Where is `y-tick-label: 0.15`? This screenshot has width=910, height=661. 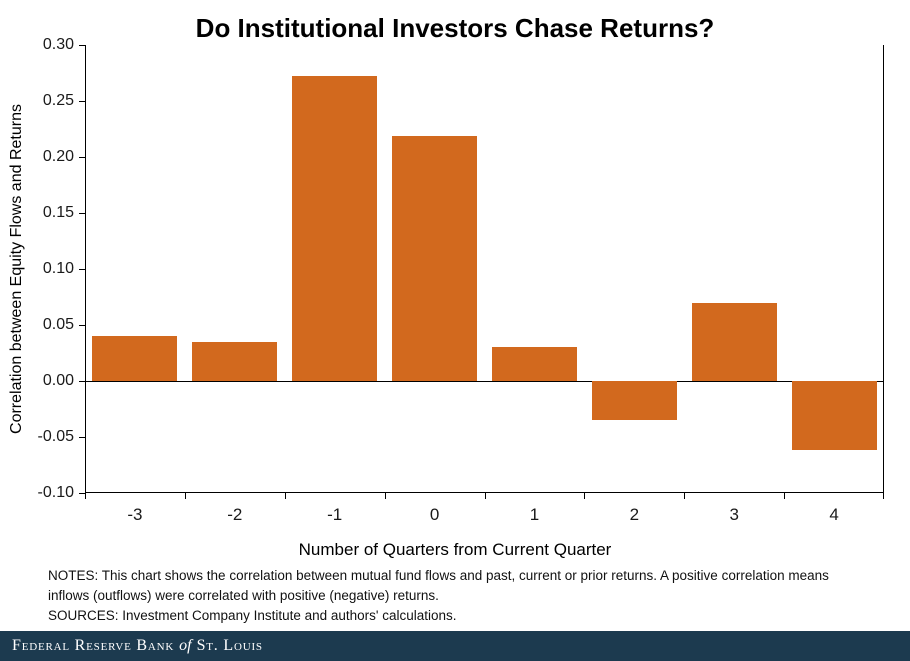 y-tick-label: 0.15 is located at coordinates (58, 212).